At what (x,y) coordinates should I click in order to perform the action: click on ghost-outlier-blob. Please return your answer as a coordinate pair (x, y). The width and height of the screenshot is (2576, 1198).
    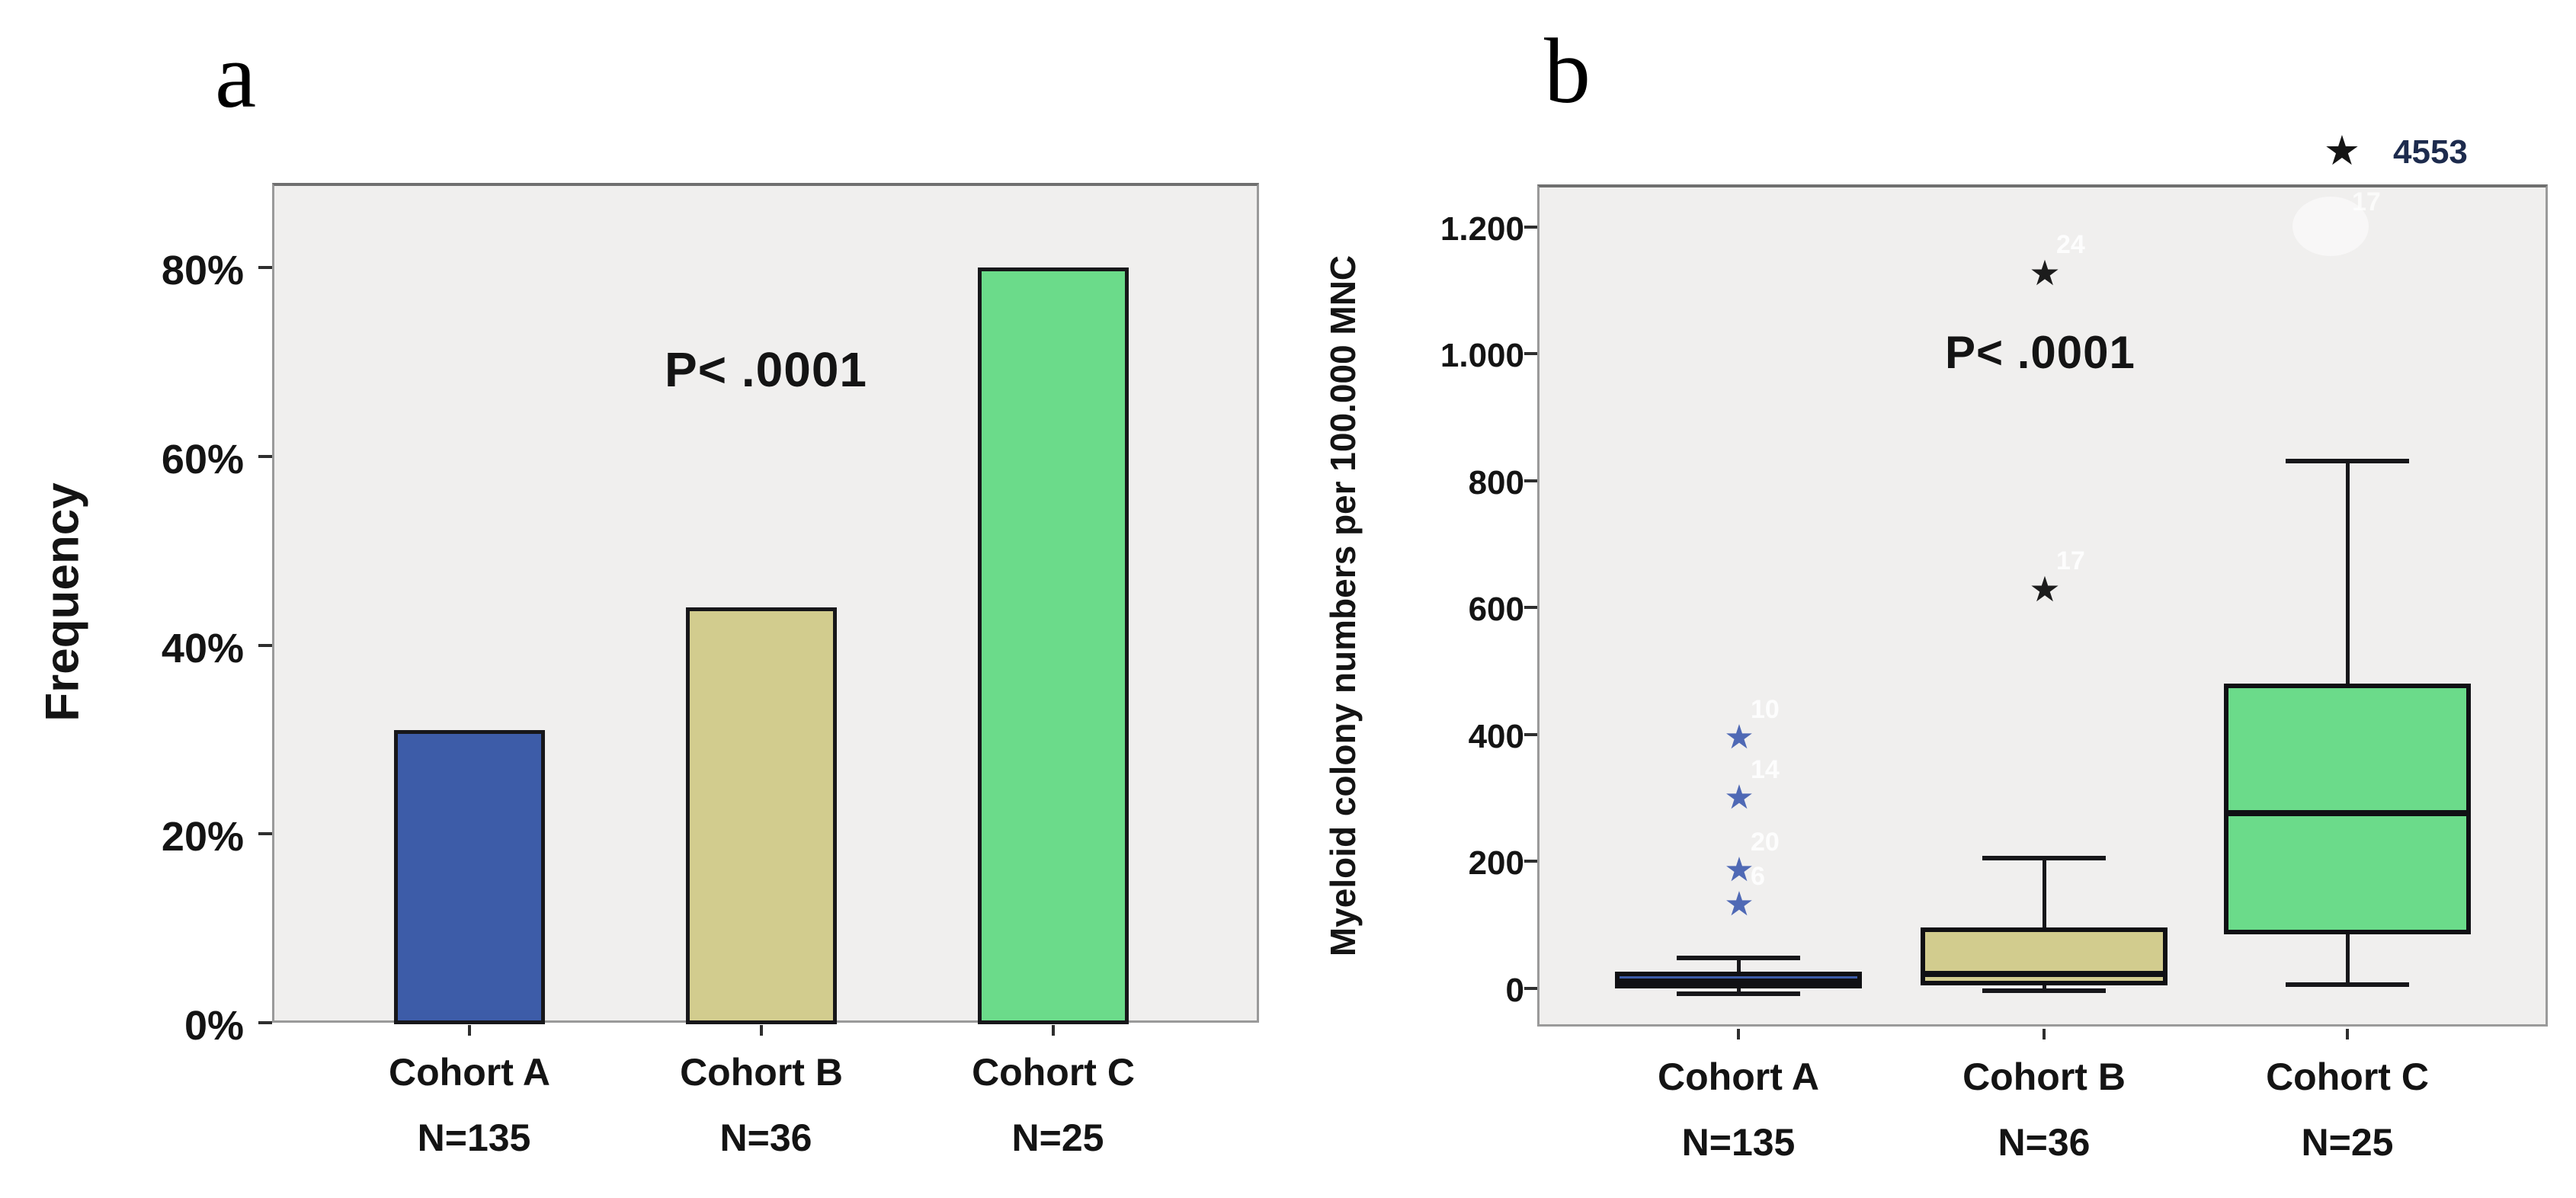
    Looking at the image, I should click on (2330, 226).